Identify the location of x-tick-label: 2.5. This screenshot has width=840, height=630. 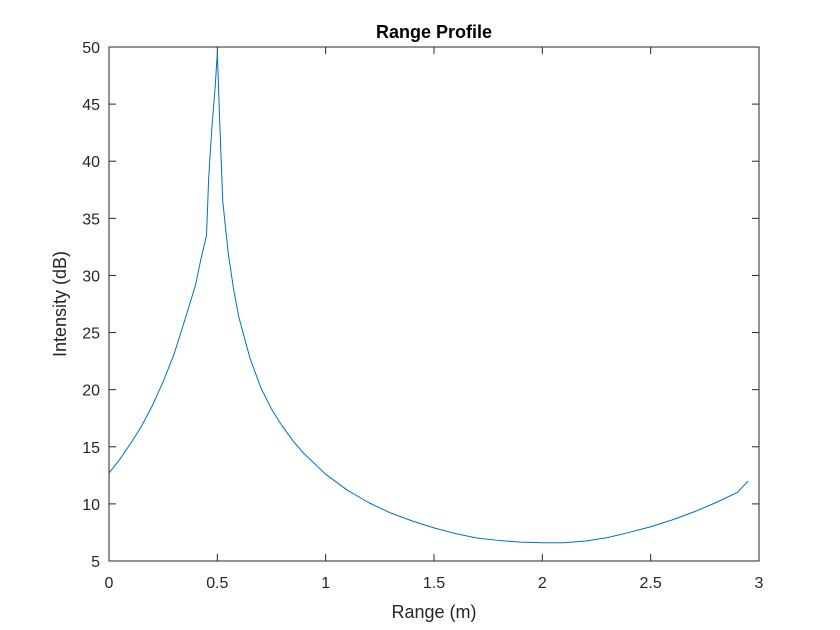
(651, 583).